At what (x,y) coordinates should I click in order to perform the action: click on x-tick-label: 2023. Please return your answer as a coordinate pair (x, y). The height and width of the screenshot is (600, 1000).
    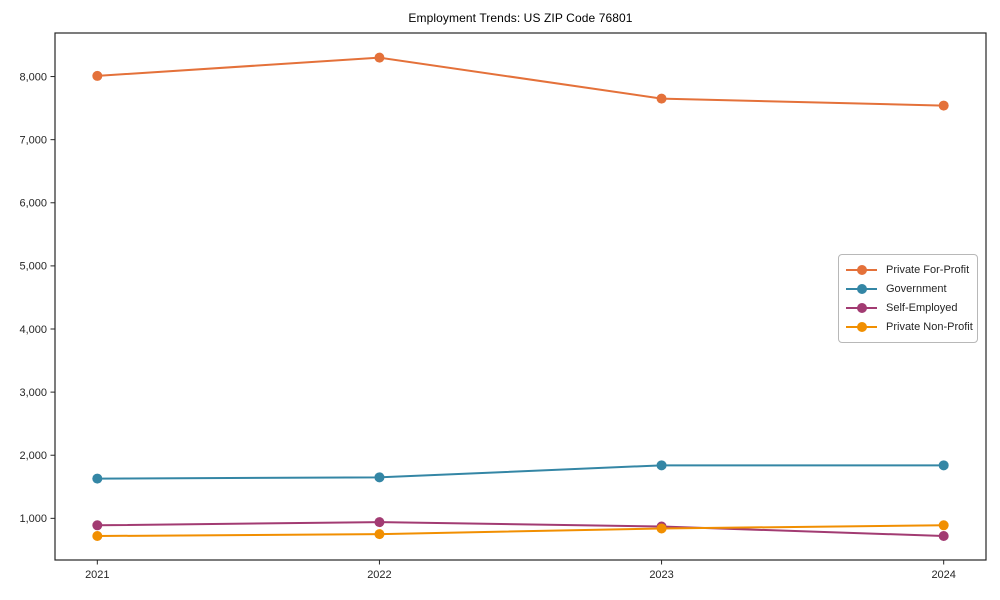
    Looking at the image, I should click on (661, 575).